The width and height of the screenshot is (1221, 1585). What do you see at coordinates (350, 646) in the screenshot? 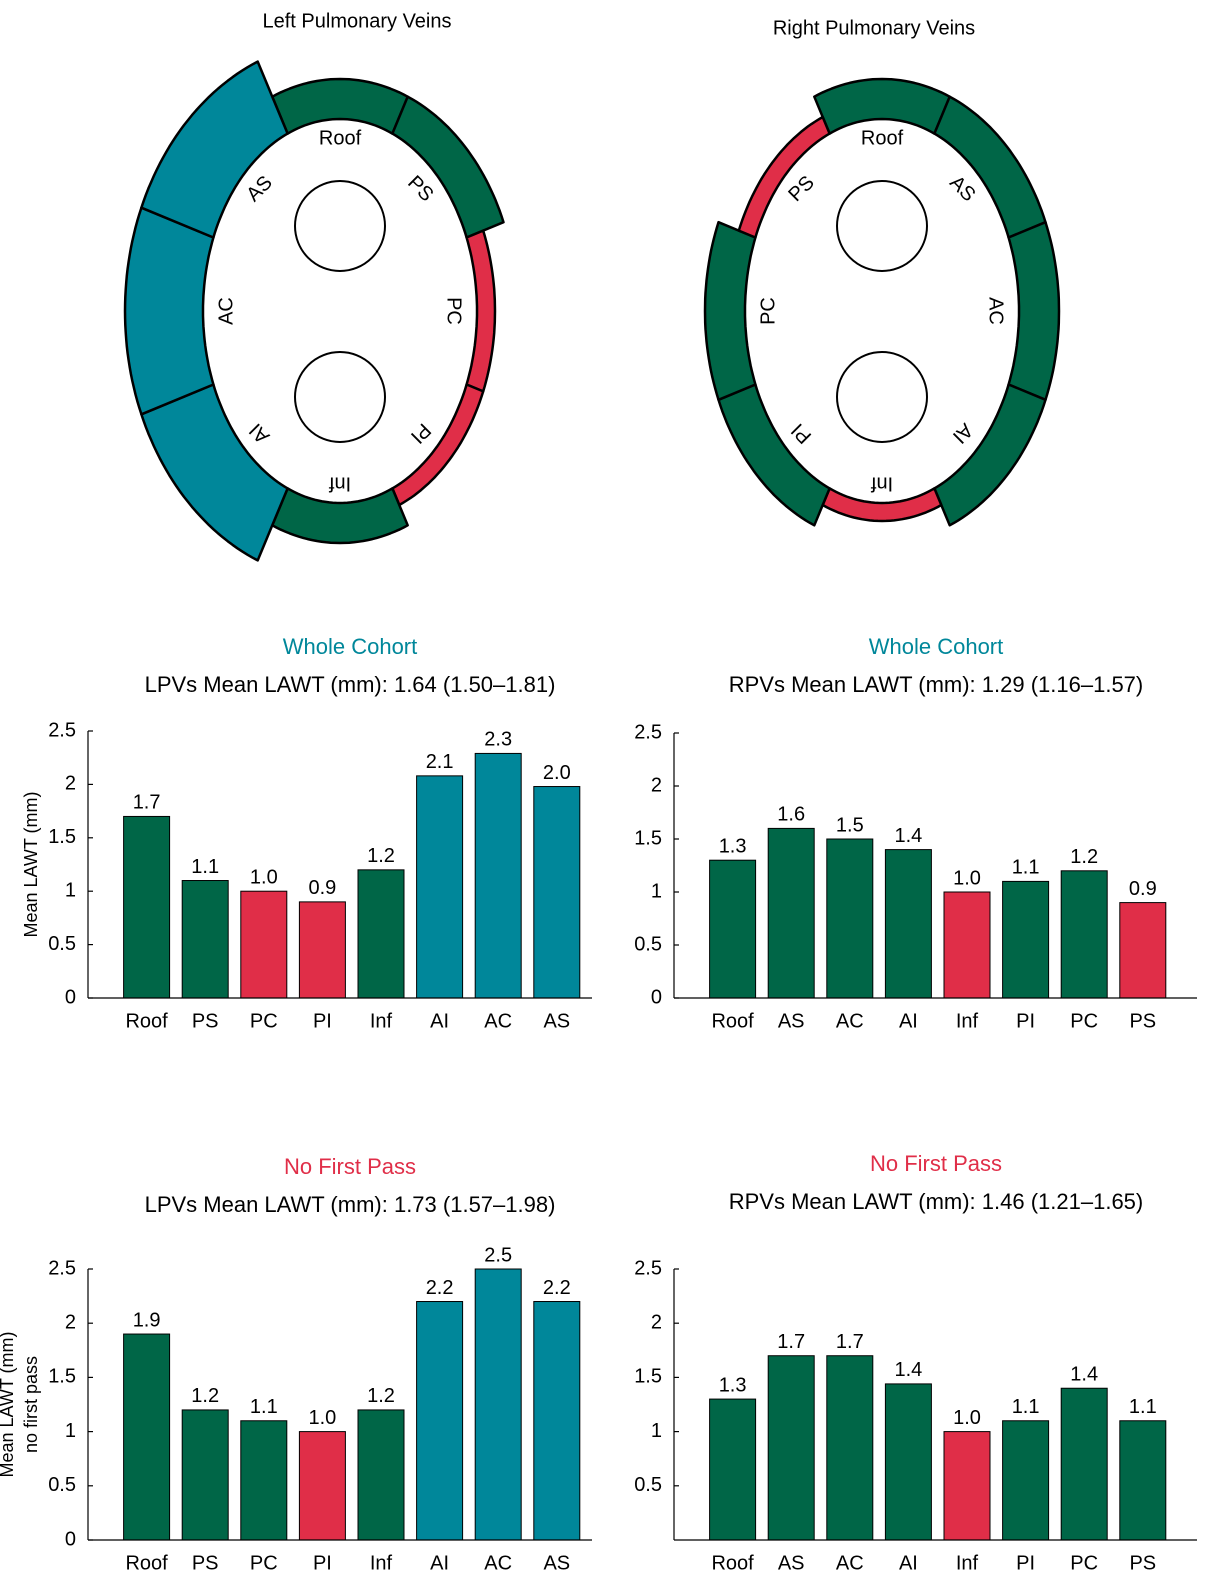
I see `chart-title: Whole Cohort` at bounding box center [350, 646].